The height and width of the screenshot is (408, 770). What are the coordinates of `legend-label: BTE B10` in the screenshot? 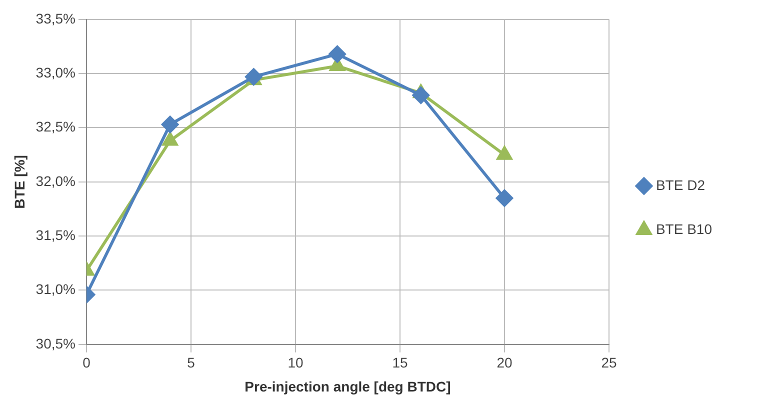 It's located at (684, 228).